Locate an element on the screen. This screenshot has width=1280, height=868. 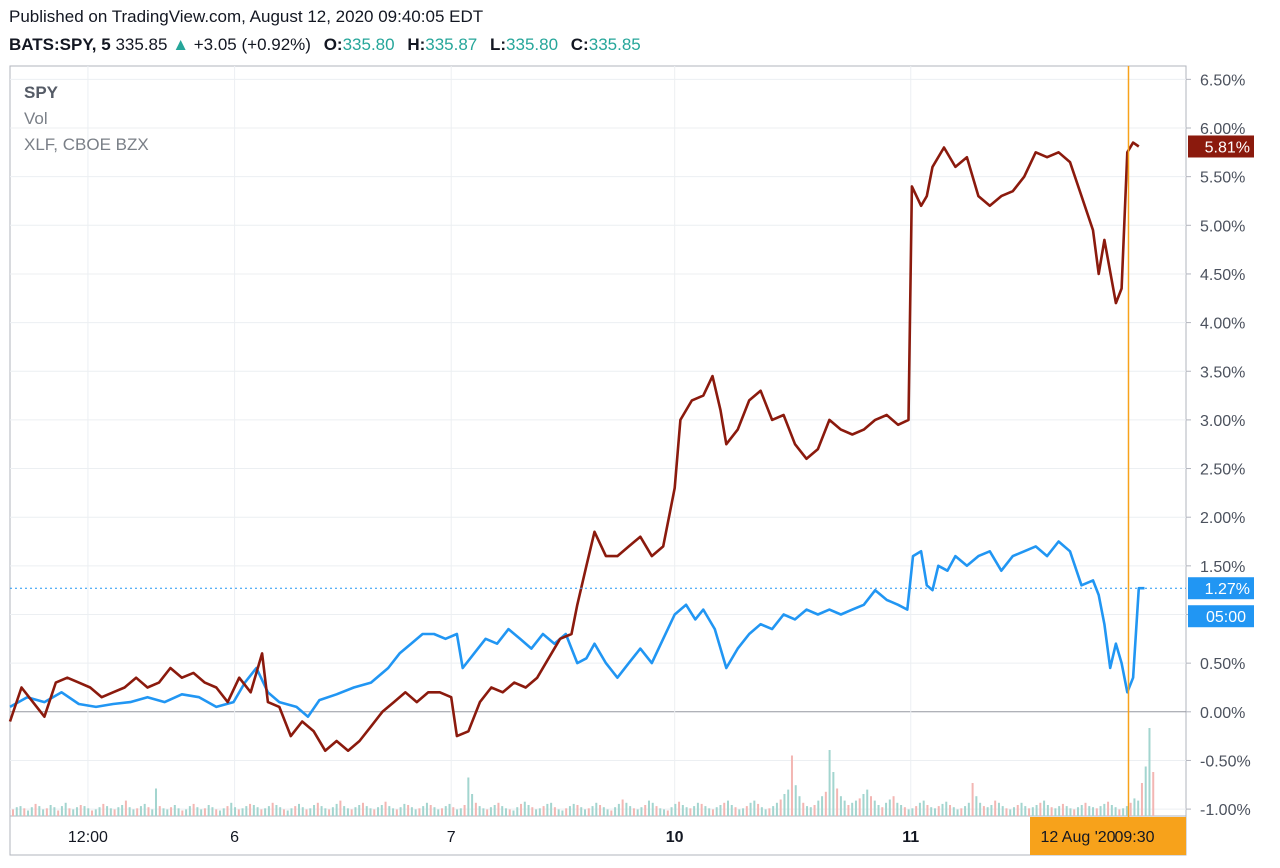
price-tag-label-xlf: 5.81% is located at coordinates (1227, 147).